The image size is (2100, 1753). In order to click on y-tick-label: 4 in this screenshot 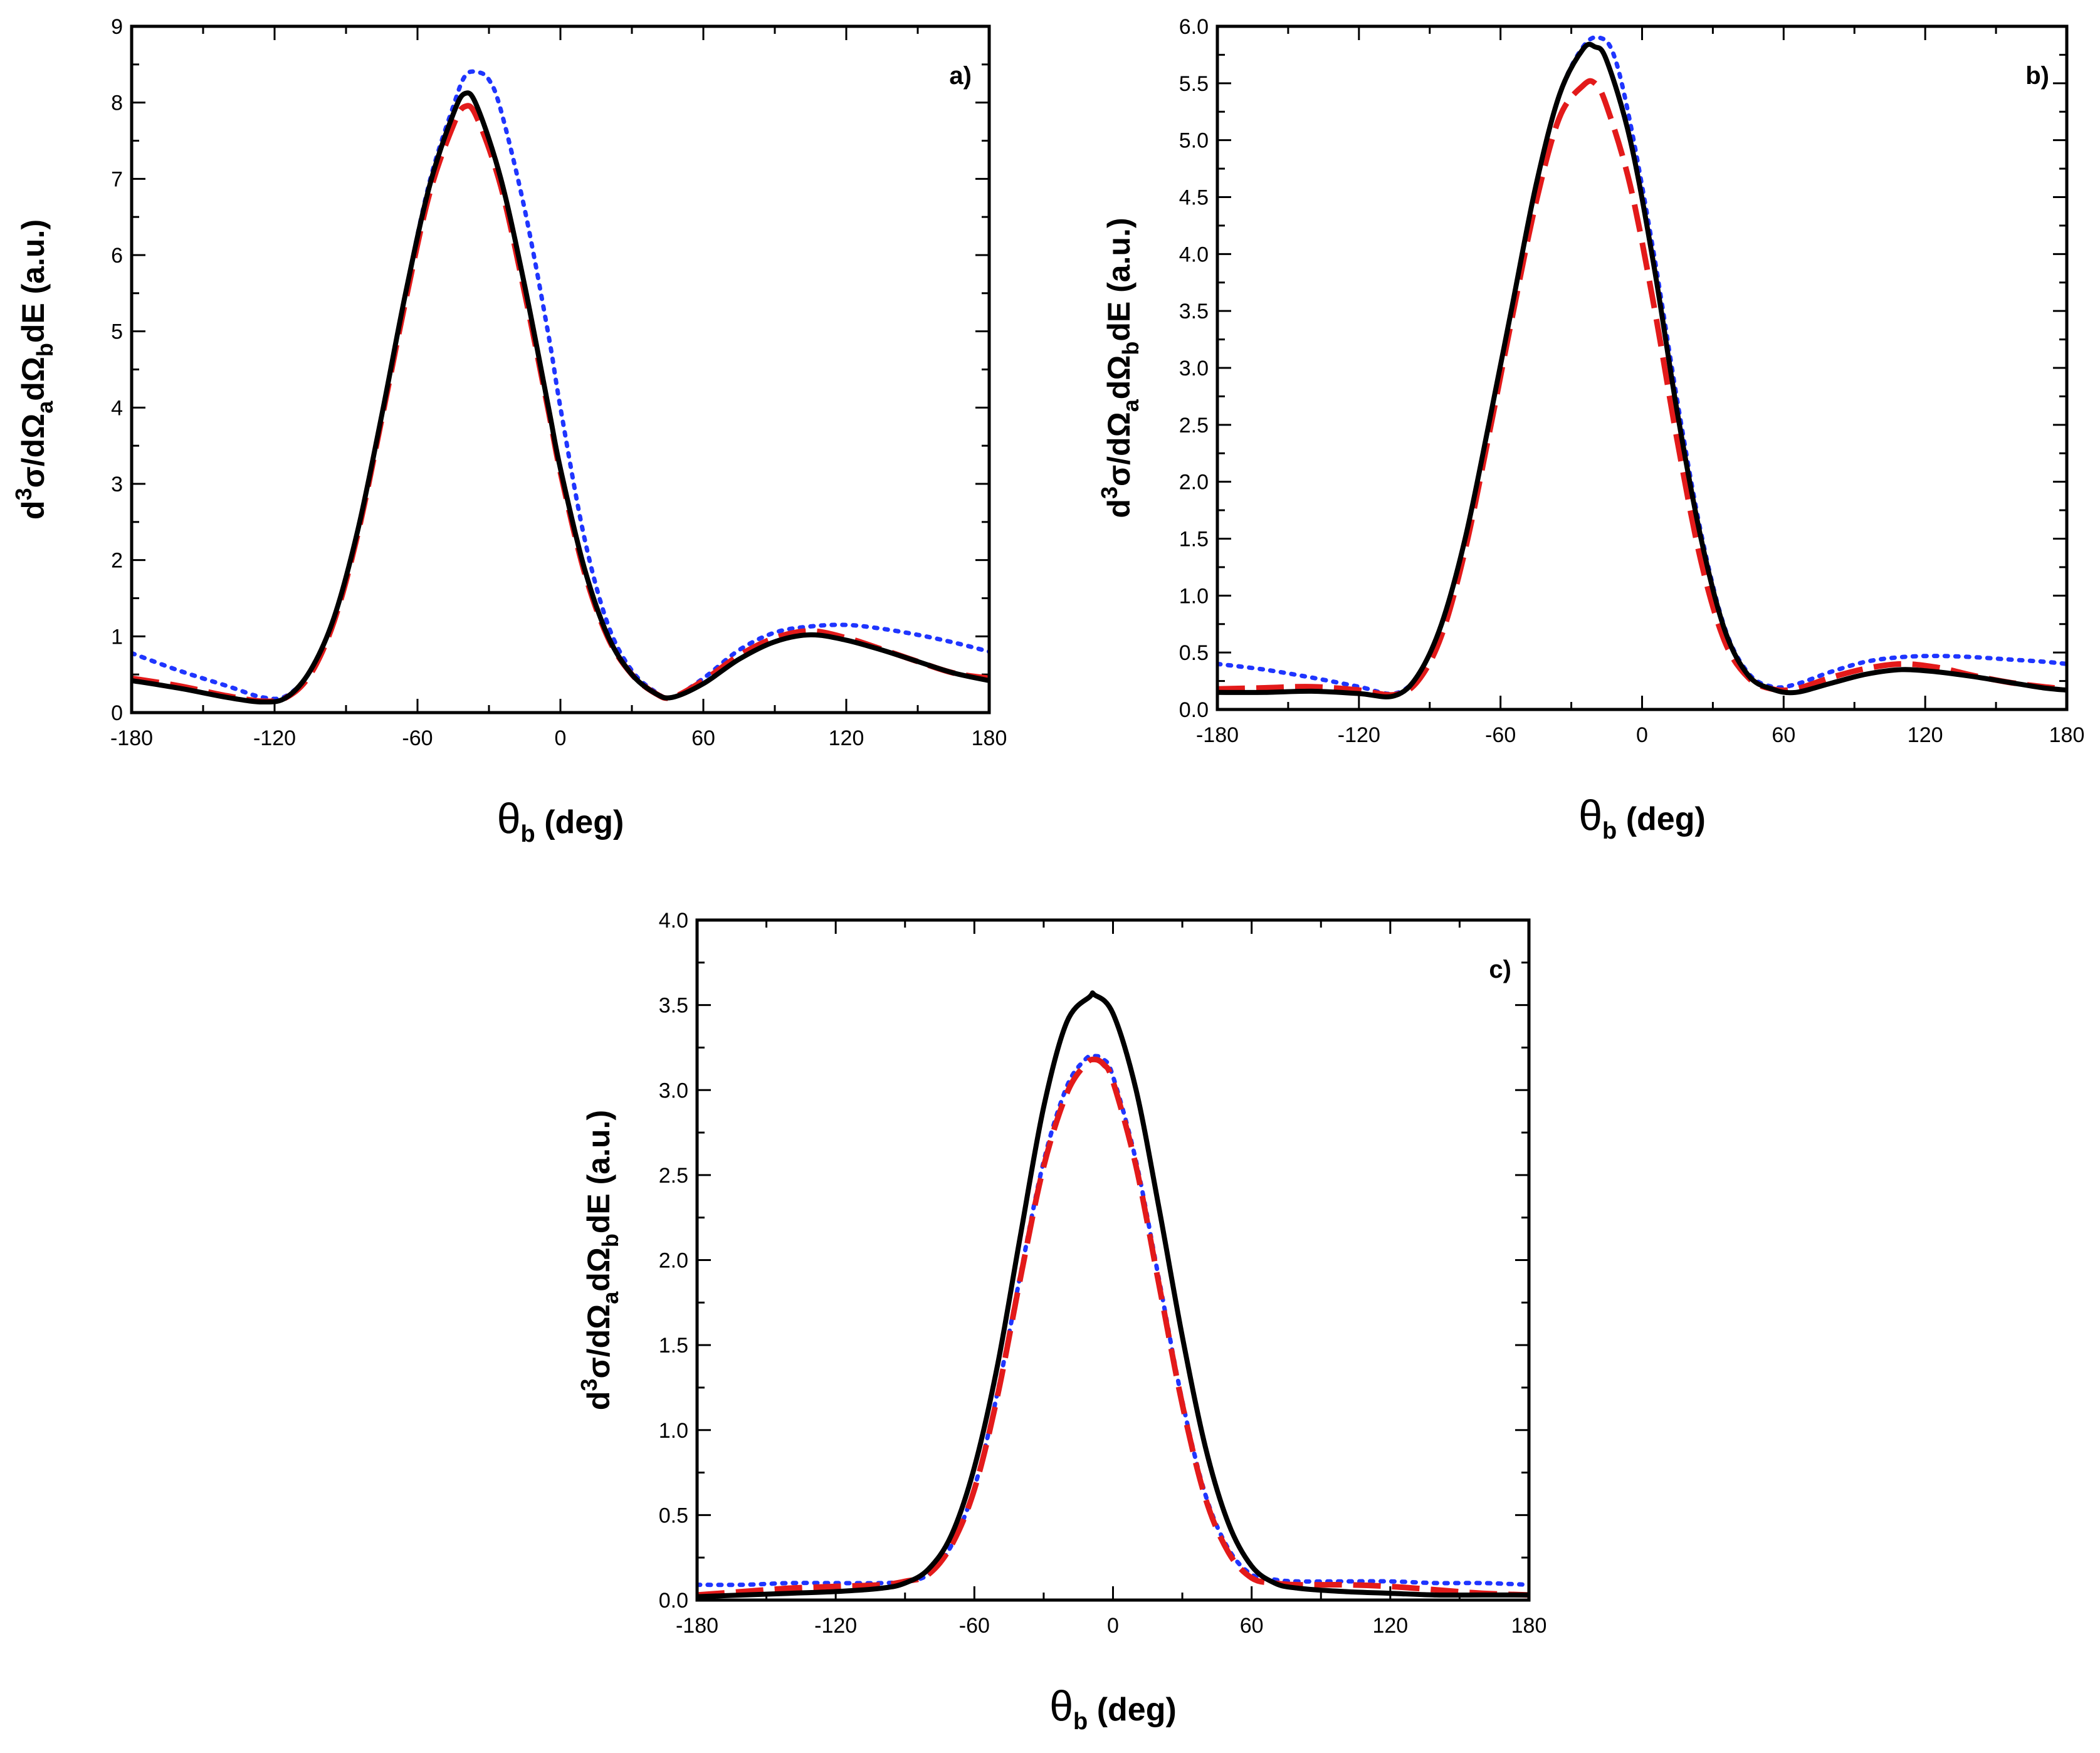, I will do `click(117, 408)`.